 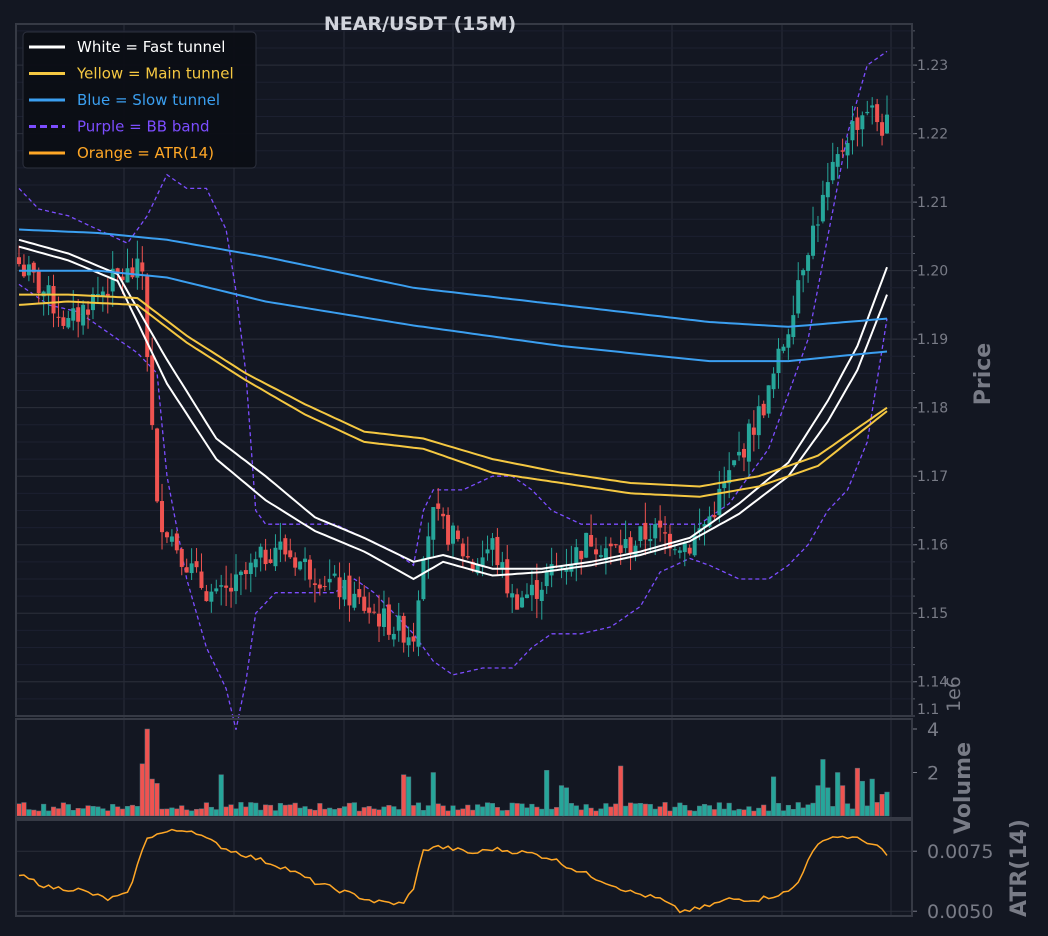 I want to click on price-axis-label: Price, so click(x=983, y=374).